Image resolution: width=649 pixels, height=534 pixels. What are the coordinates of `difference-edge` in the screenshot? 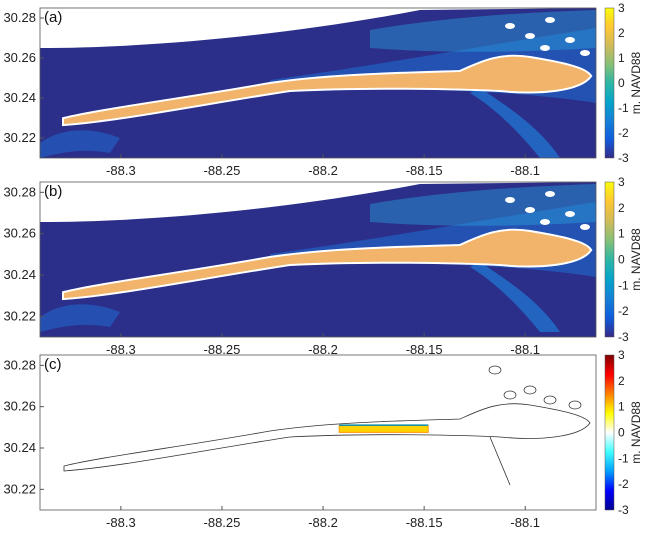 It's located at (384, 425).